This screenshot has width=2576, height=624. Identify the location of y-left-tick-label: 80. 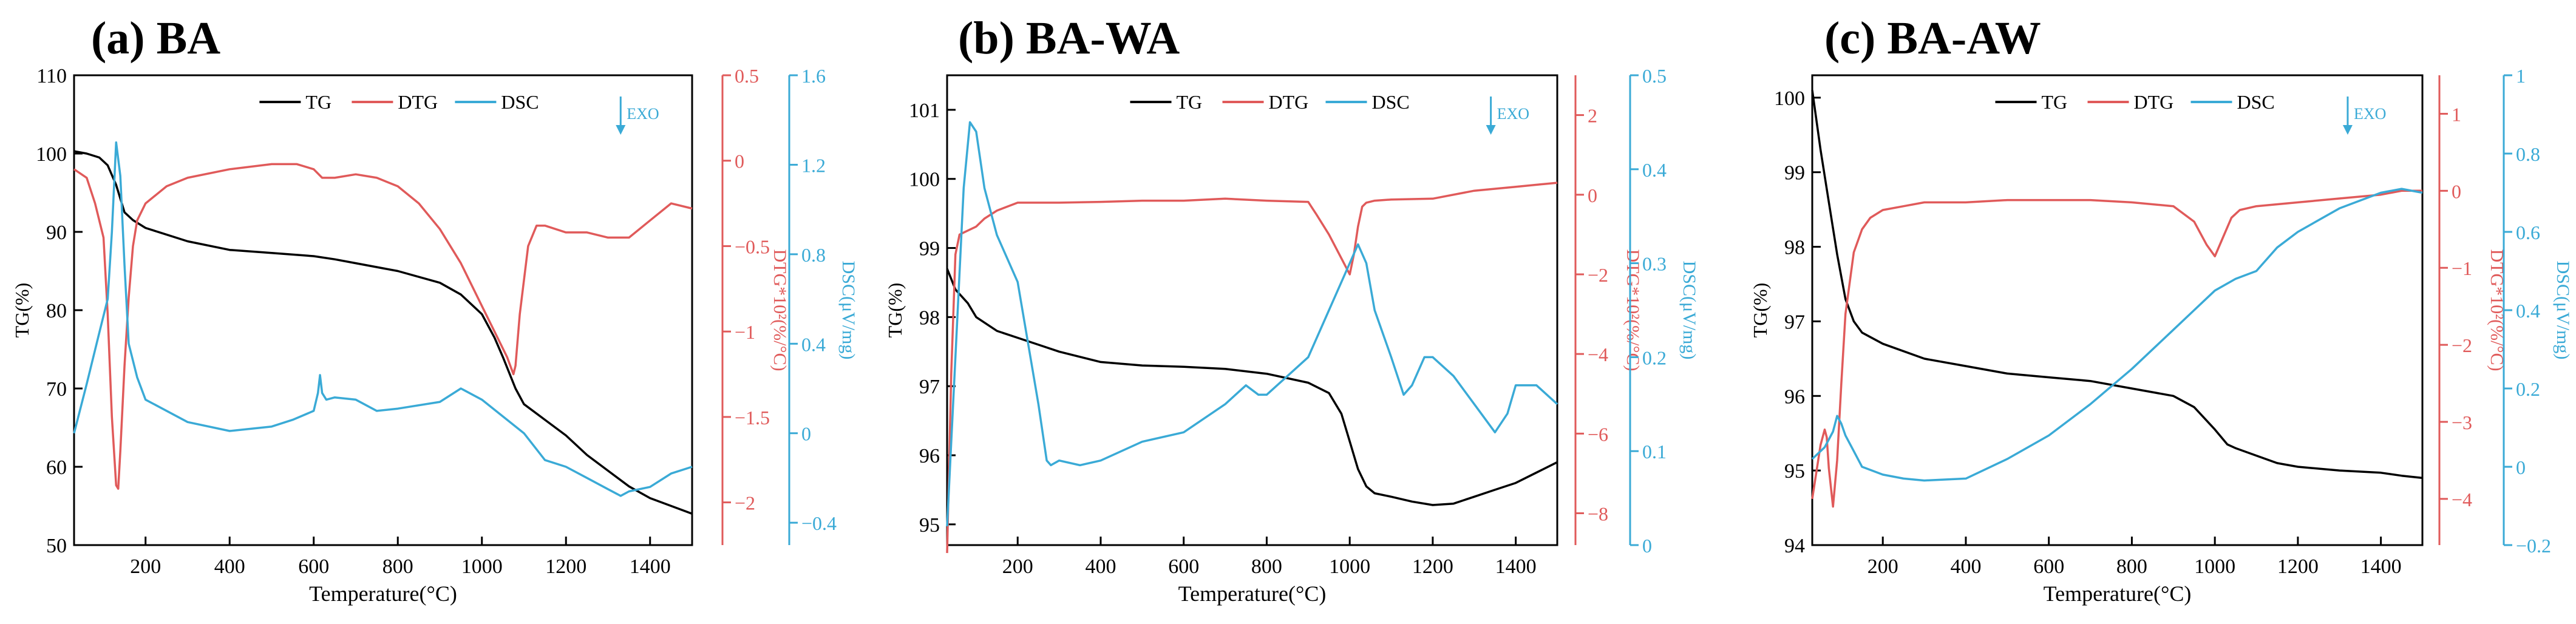
(56, 311).